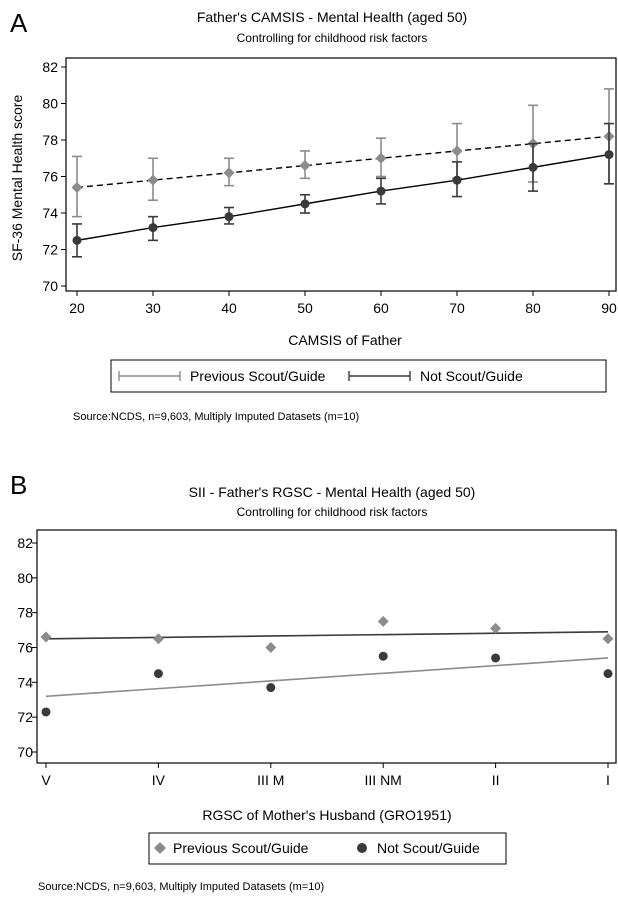 Image resolution: width=618 pixels, height=897 pixels. I want to click on chart-b-xtick-label: III NM, so click(383, 780).